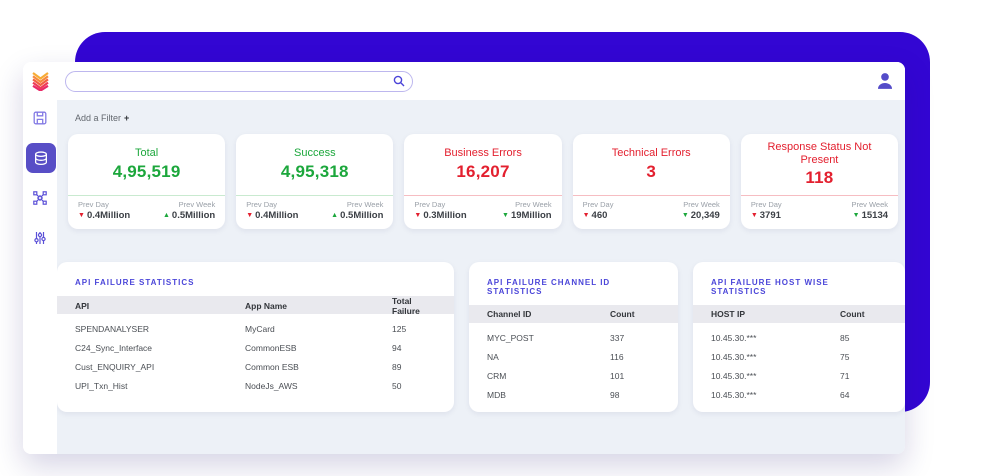 This screenshot has width=1000, height=476. I want to click on search-button, so click(399, 81).